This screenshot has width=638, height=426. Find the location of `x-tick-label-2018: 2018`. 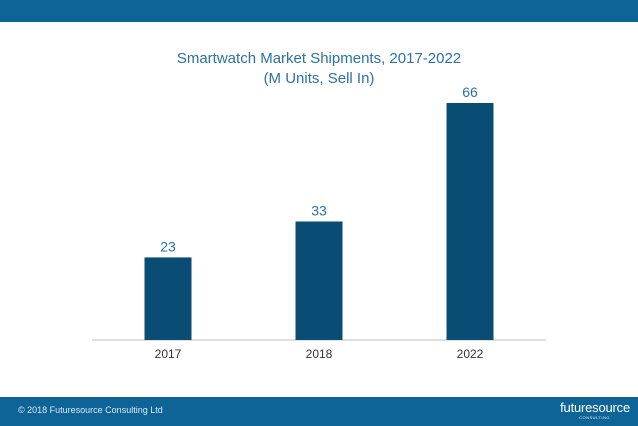

x-tick-label-2018: 2018 is located at coordinates (319, 354).